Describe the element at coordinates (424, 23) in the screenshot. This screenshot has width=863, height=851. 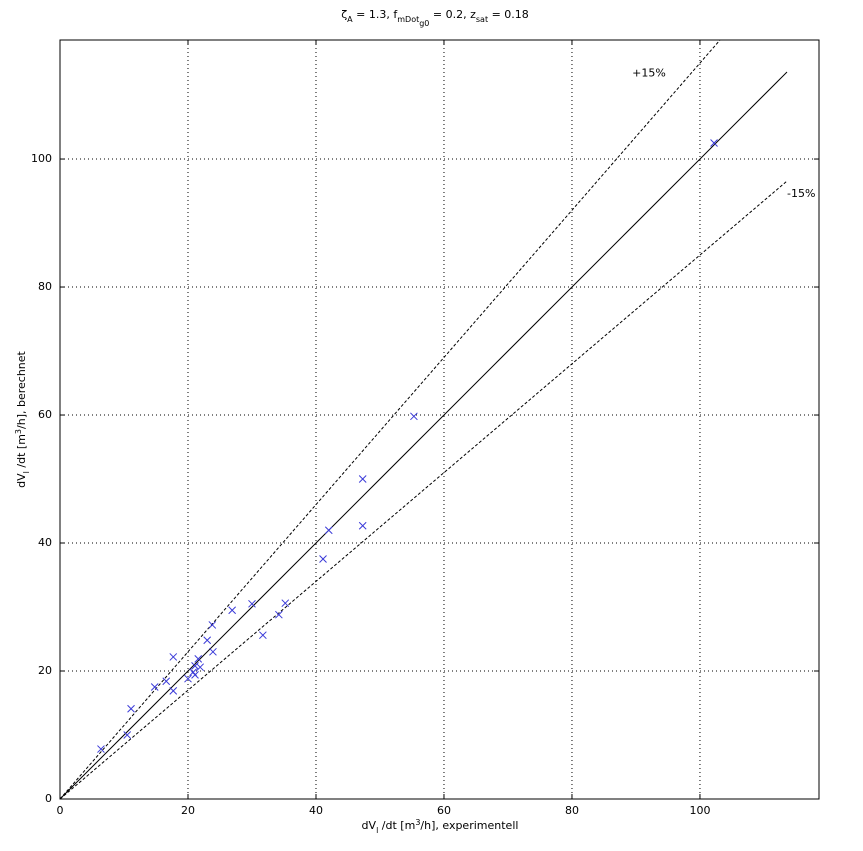
I see `chart-title-part: g0` at that location.